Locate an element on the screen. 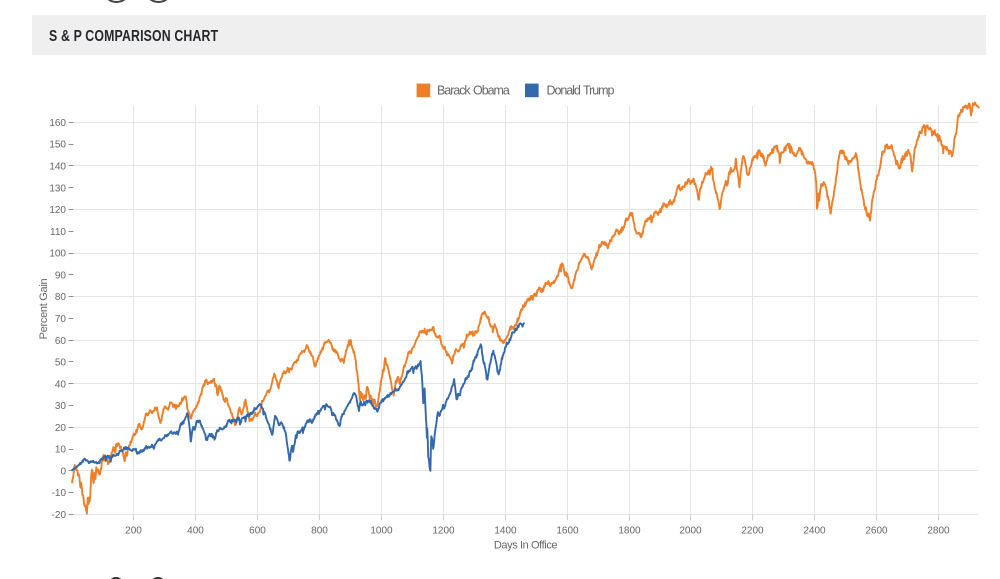  svg-text: 10 is located at coordinates (61, 450).